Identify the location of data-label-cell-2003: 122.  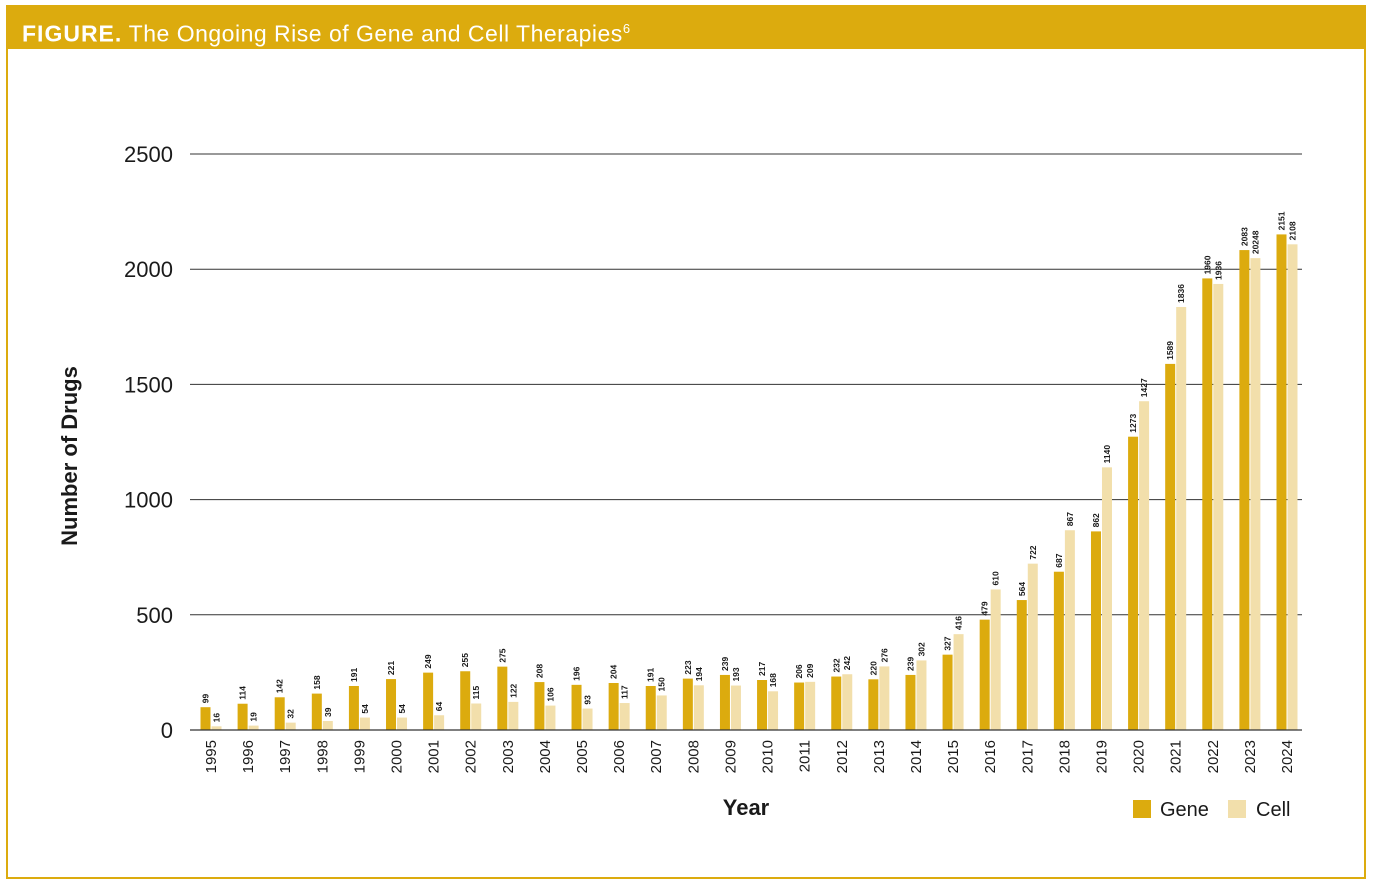
(513, 690).